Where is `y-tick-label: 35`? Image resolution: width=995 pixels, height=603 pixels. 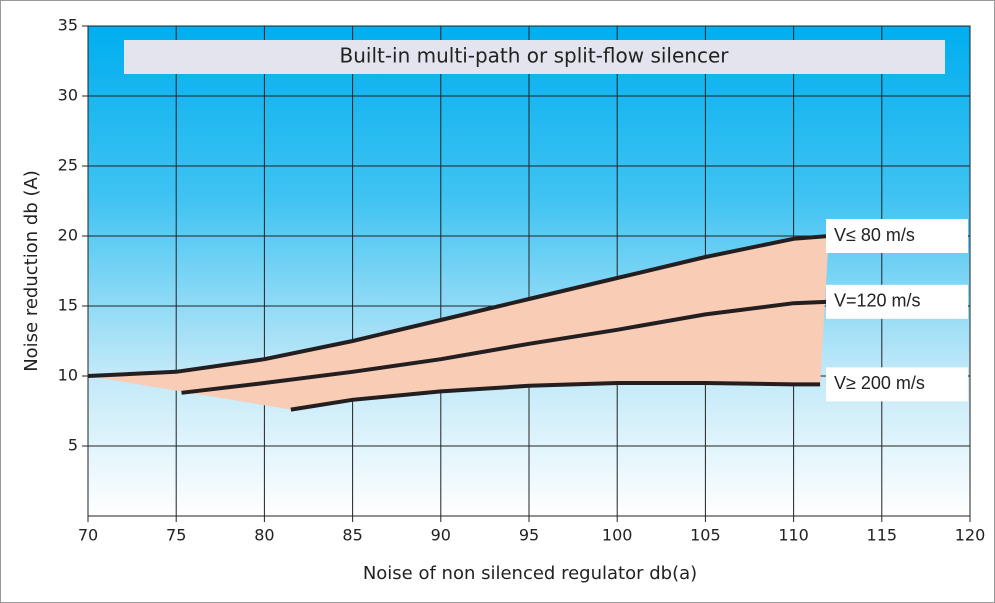
y-tick-label: 35 is located at coordinates (68, 25).